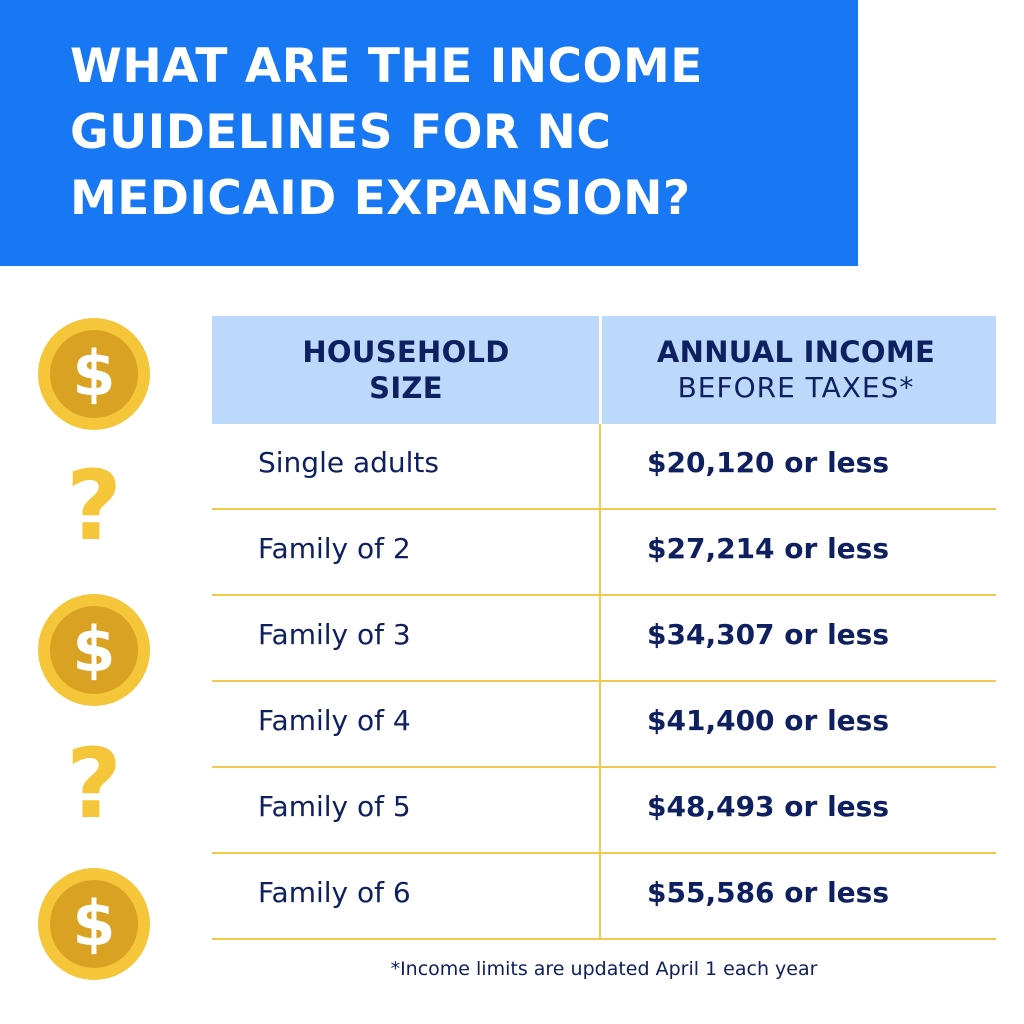 Image resolution: width=1024 pixels, height=1024 pixels. What do you see at coordinates (349, 462) in the screenshot?
I see `household-size-cell: Single adults` at bounding box center [349, 462].